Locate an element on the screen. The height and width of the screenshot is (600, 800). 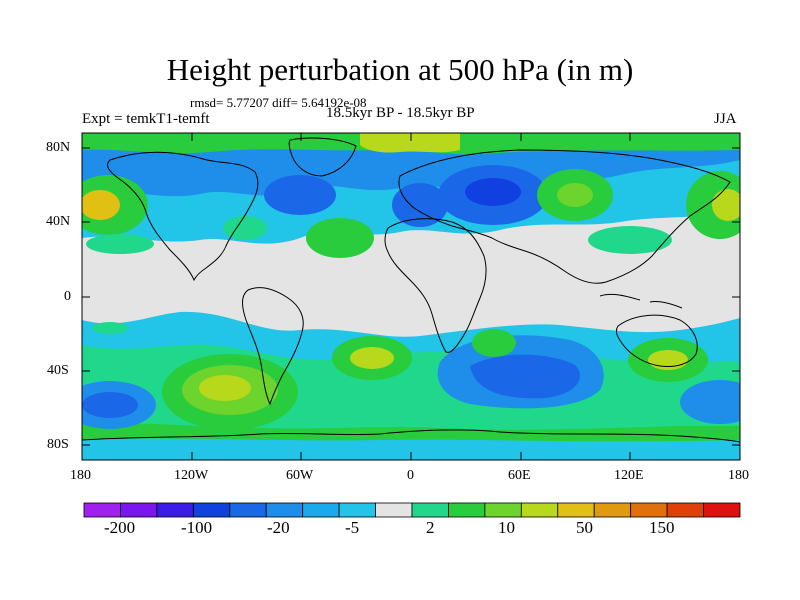
lat-label: 0 is located at coordinates (67, 296).